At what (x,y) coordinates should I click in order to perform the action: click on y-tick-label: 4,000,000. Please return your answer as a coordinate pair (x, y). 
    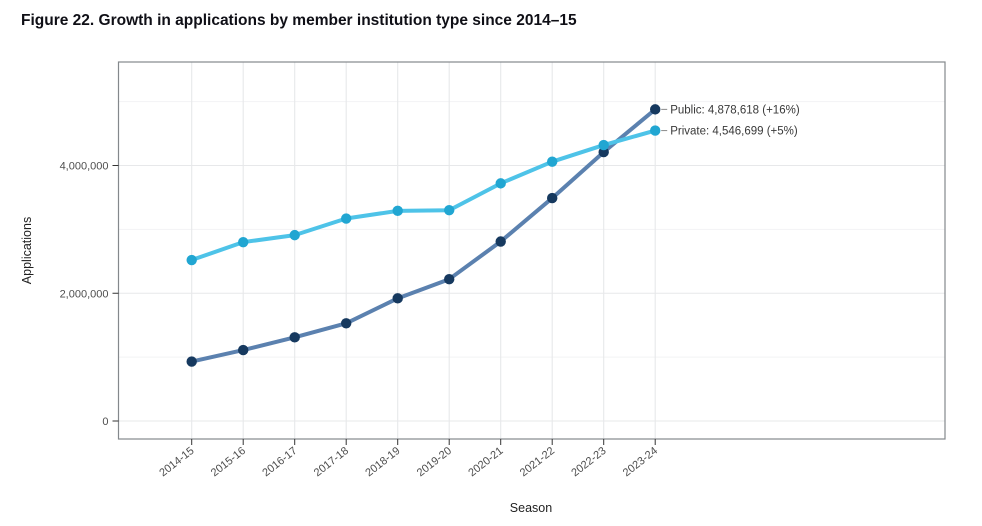
    Looking at the image, I should click on (84, 167).